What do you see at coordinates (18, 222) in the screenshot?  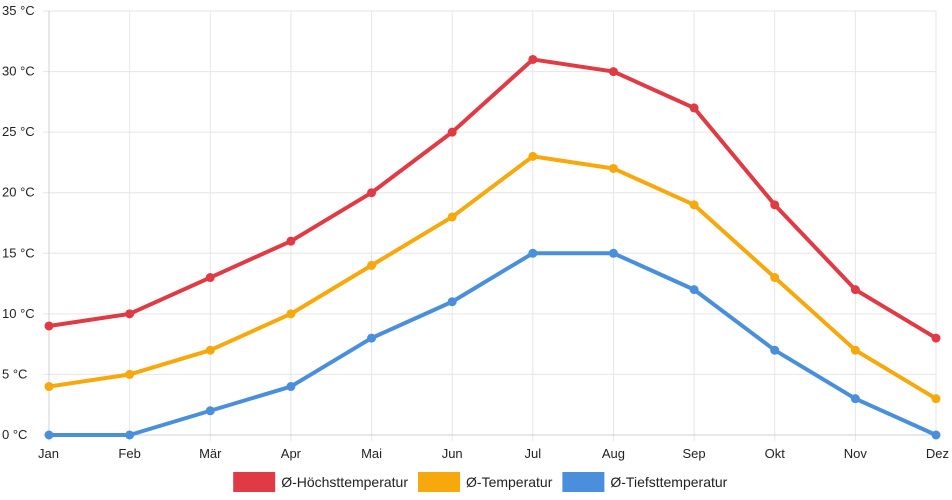 I see `y-axis-ticks: 0 °C 5 °C 10 °C 15 °C 20 °C 25 °C 30 °C 35 °C` at bounding box center [18, 222].